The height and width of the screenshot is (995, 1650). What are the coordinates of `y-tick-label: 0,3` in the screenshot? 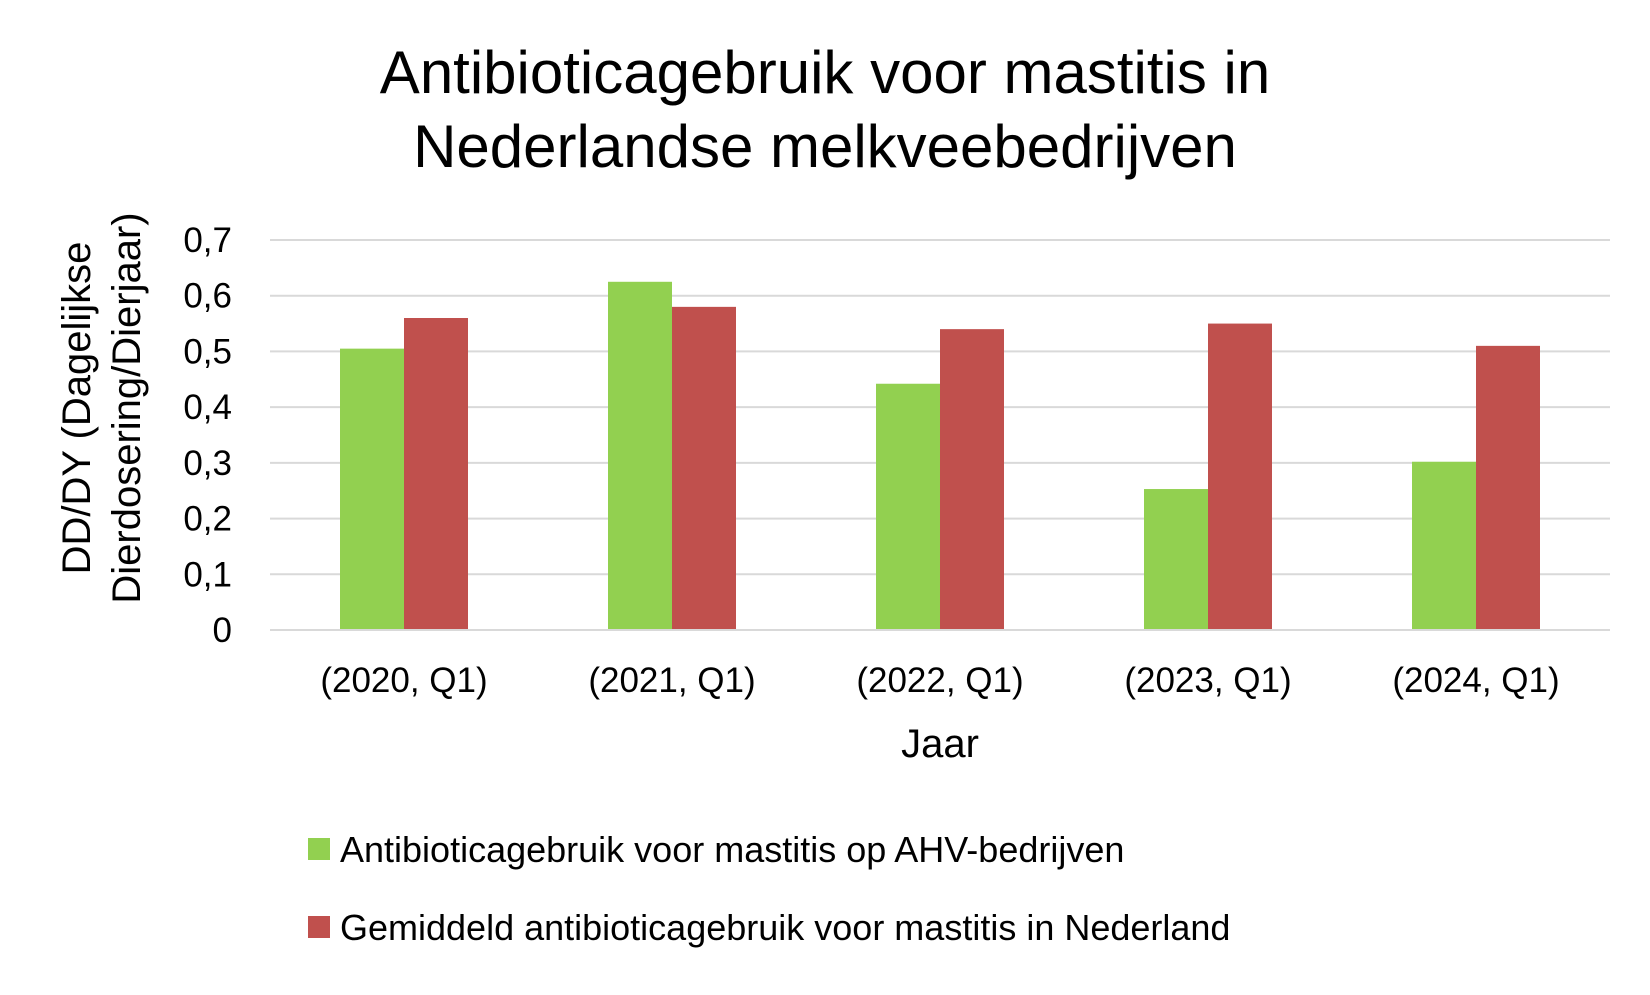 It's located at (207, 463).